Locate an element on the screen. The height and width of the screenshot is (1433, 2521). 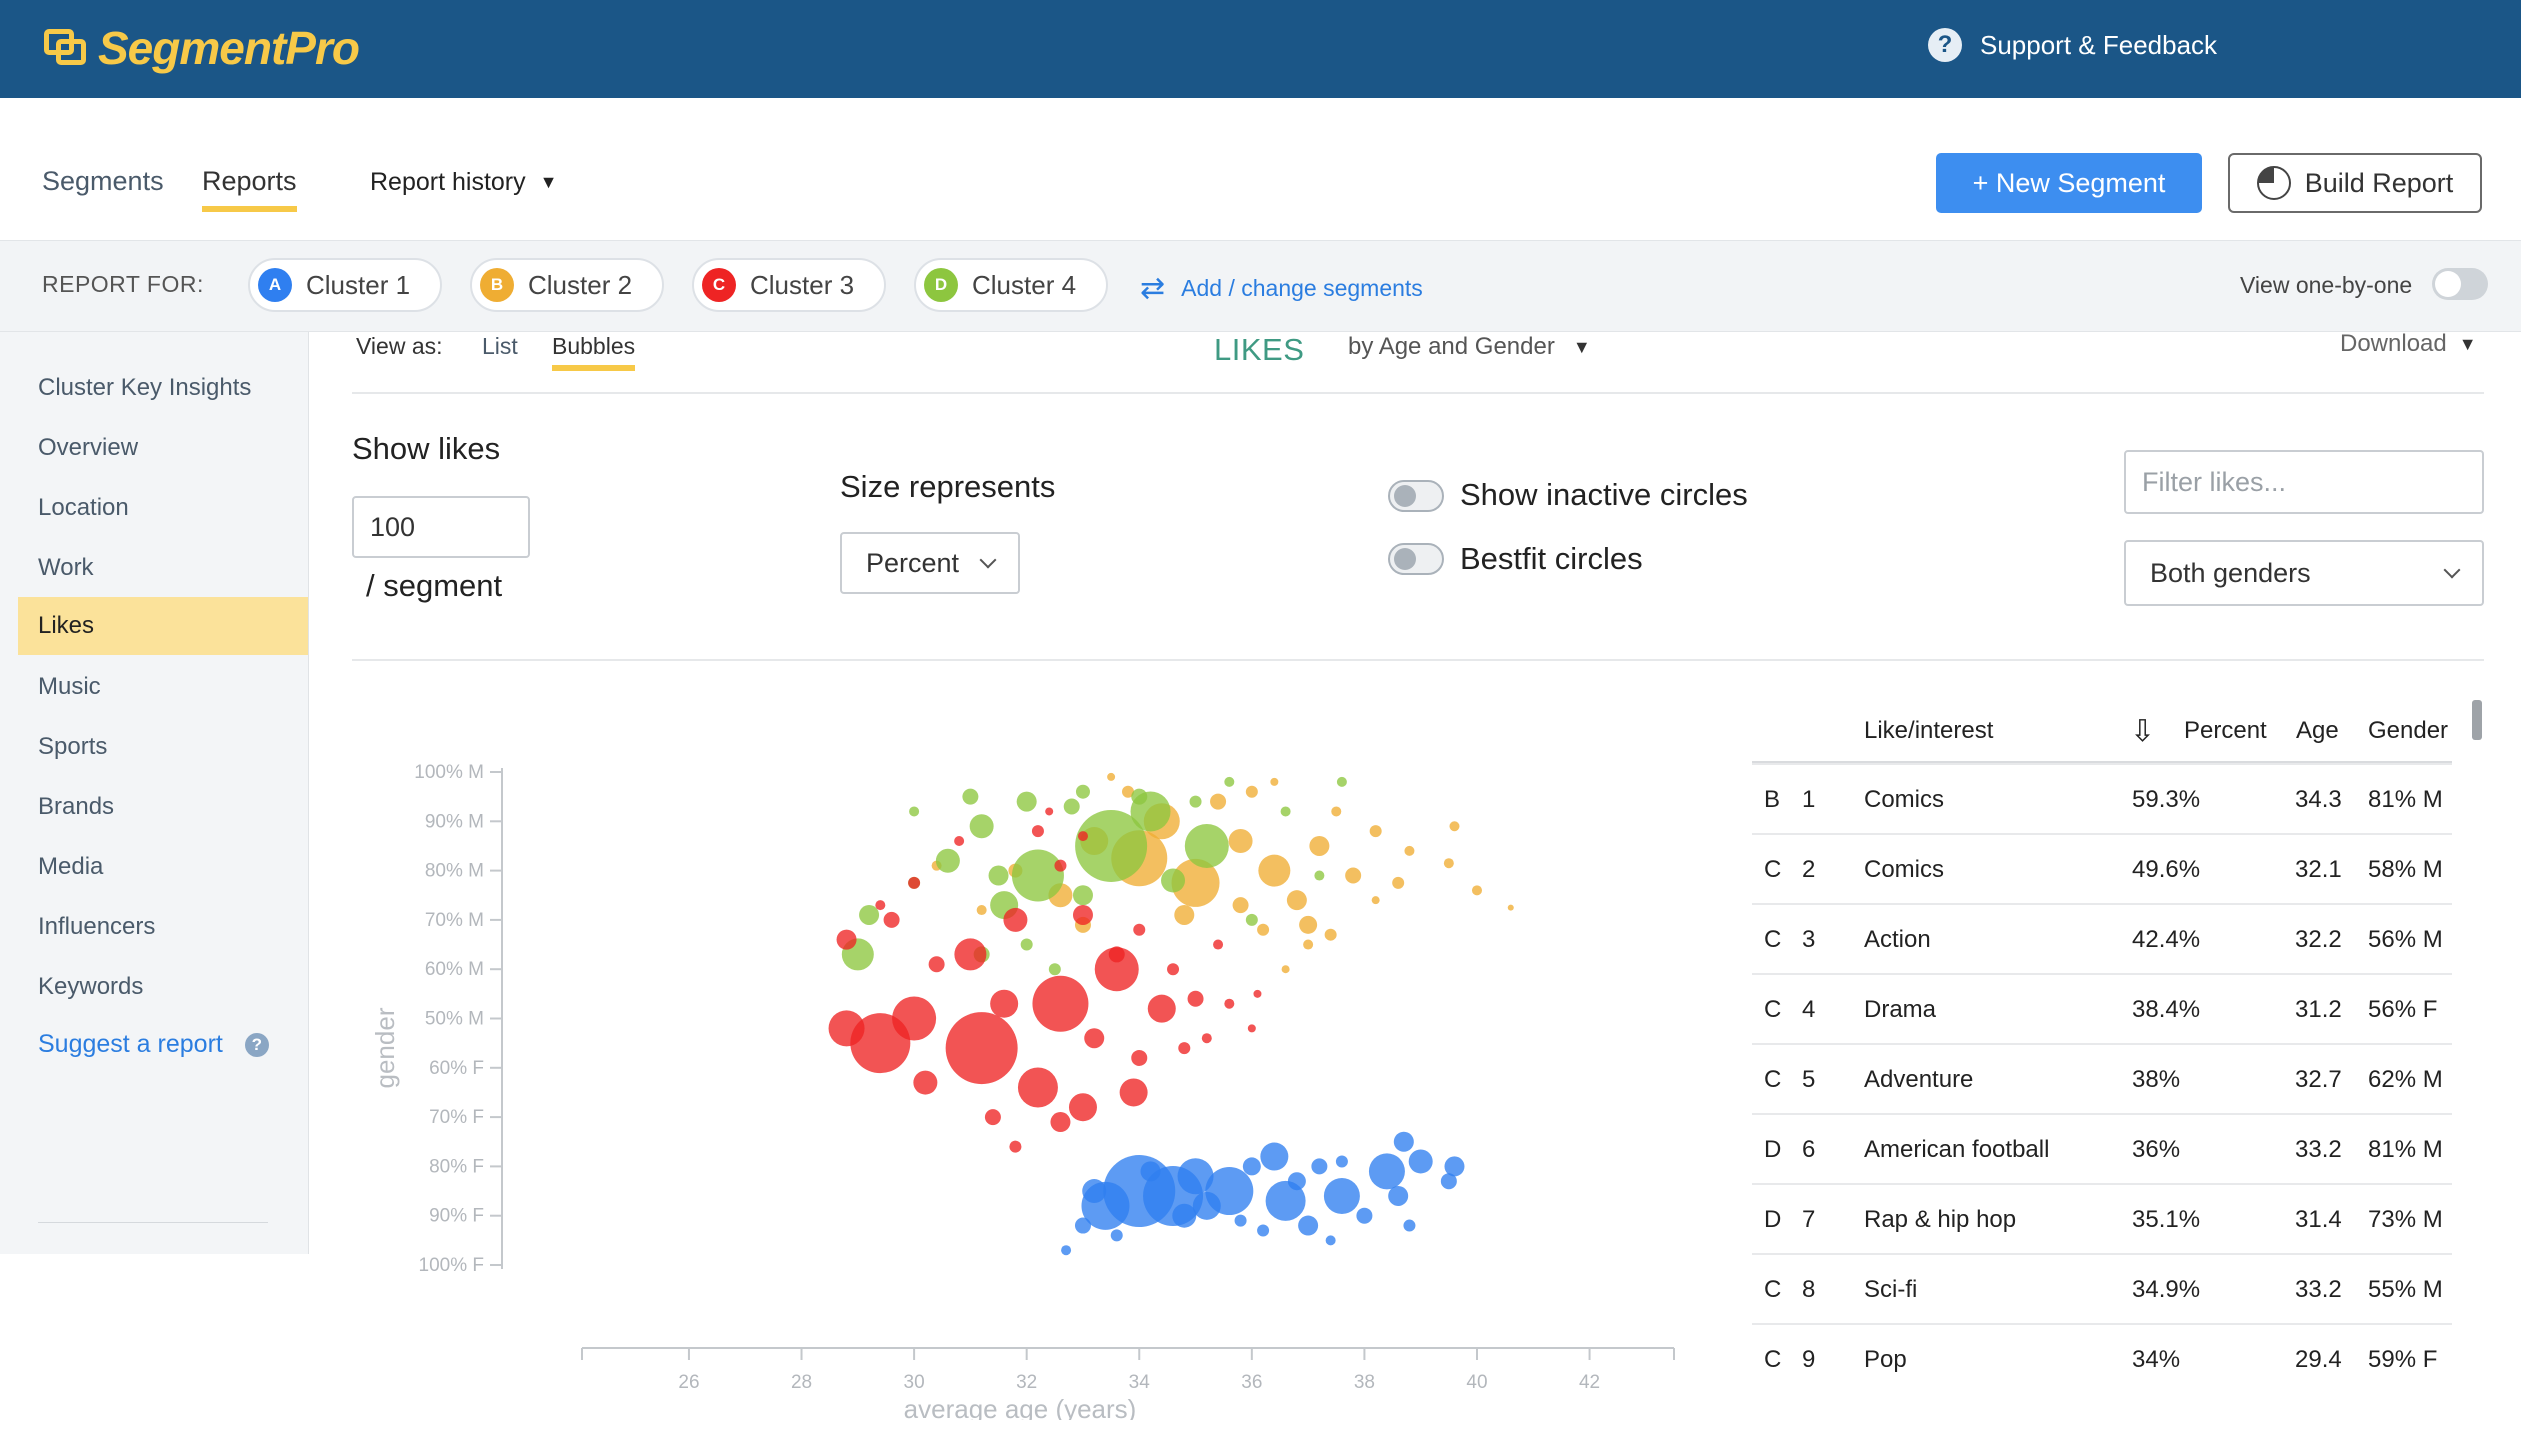
size-represents-select: Percent is located at coordinates (930, 563).